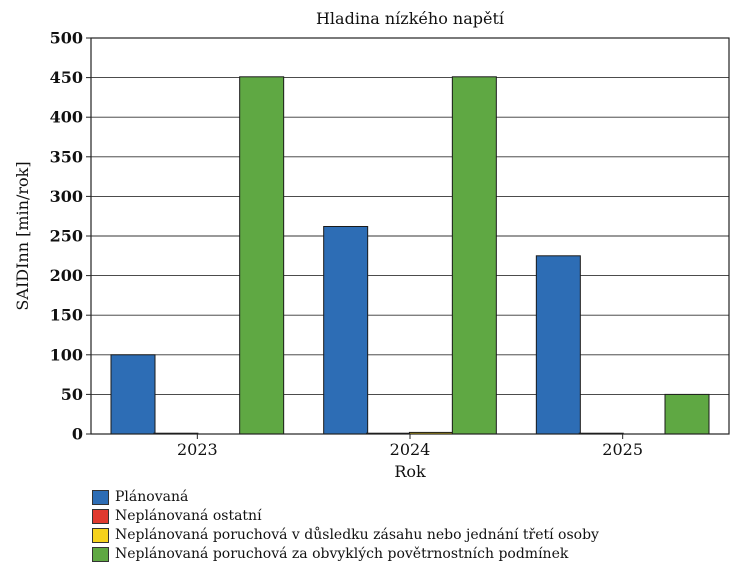 The height and width of the screenshot is (583, 731). I want to click on y-tick-label: 250, so click(66, 236).